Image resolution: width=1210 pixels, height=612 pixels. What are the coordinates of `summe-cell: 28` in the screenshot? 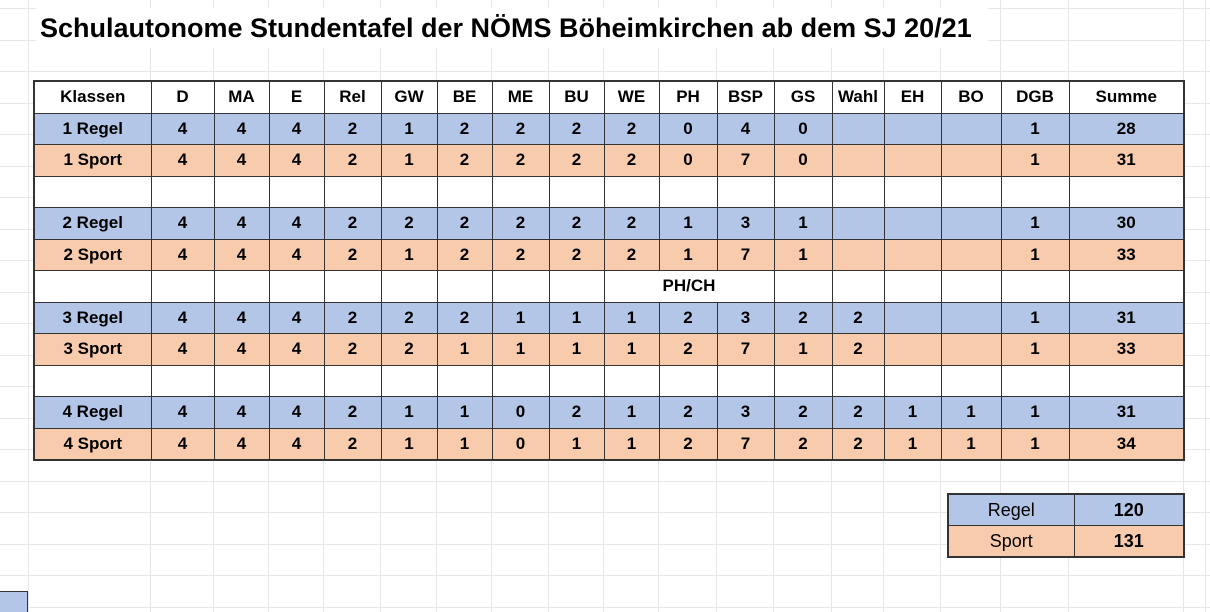 It's located at (1126, 128).